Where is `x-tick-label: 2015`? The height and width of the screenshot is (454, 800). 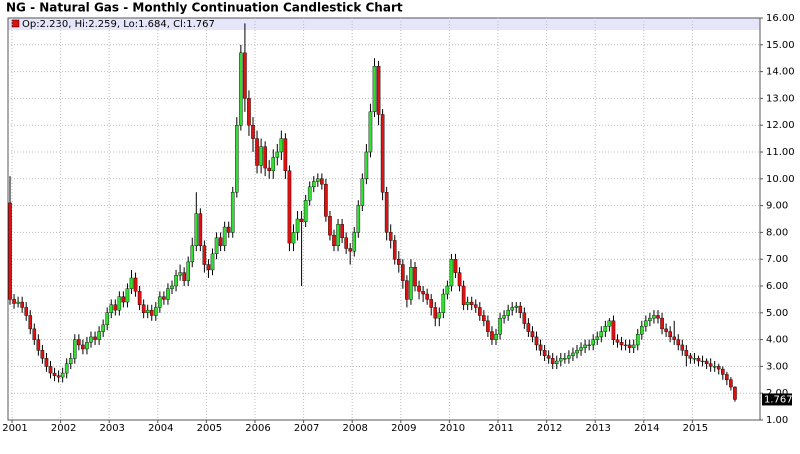
x-tick-label: 2015 is located at coordinates (695, 428).